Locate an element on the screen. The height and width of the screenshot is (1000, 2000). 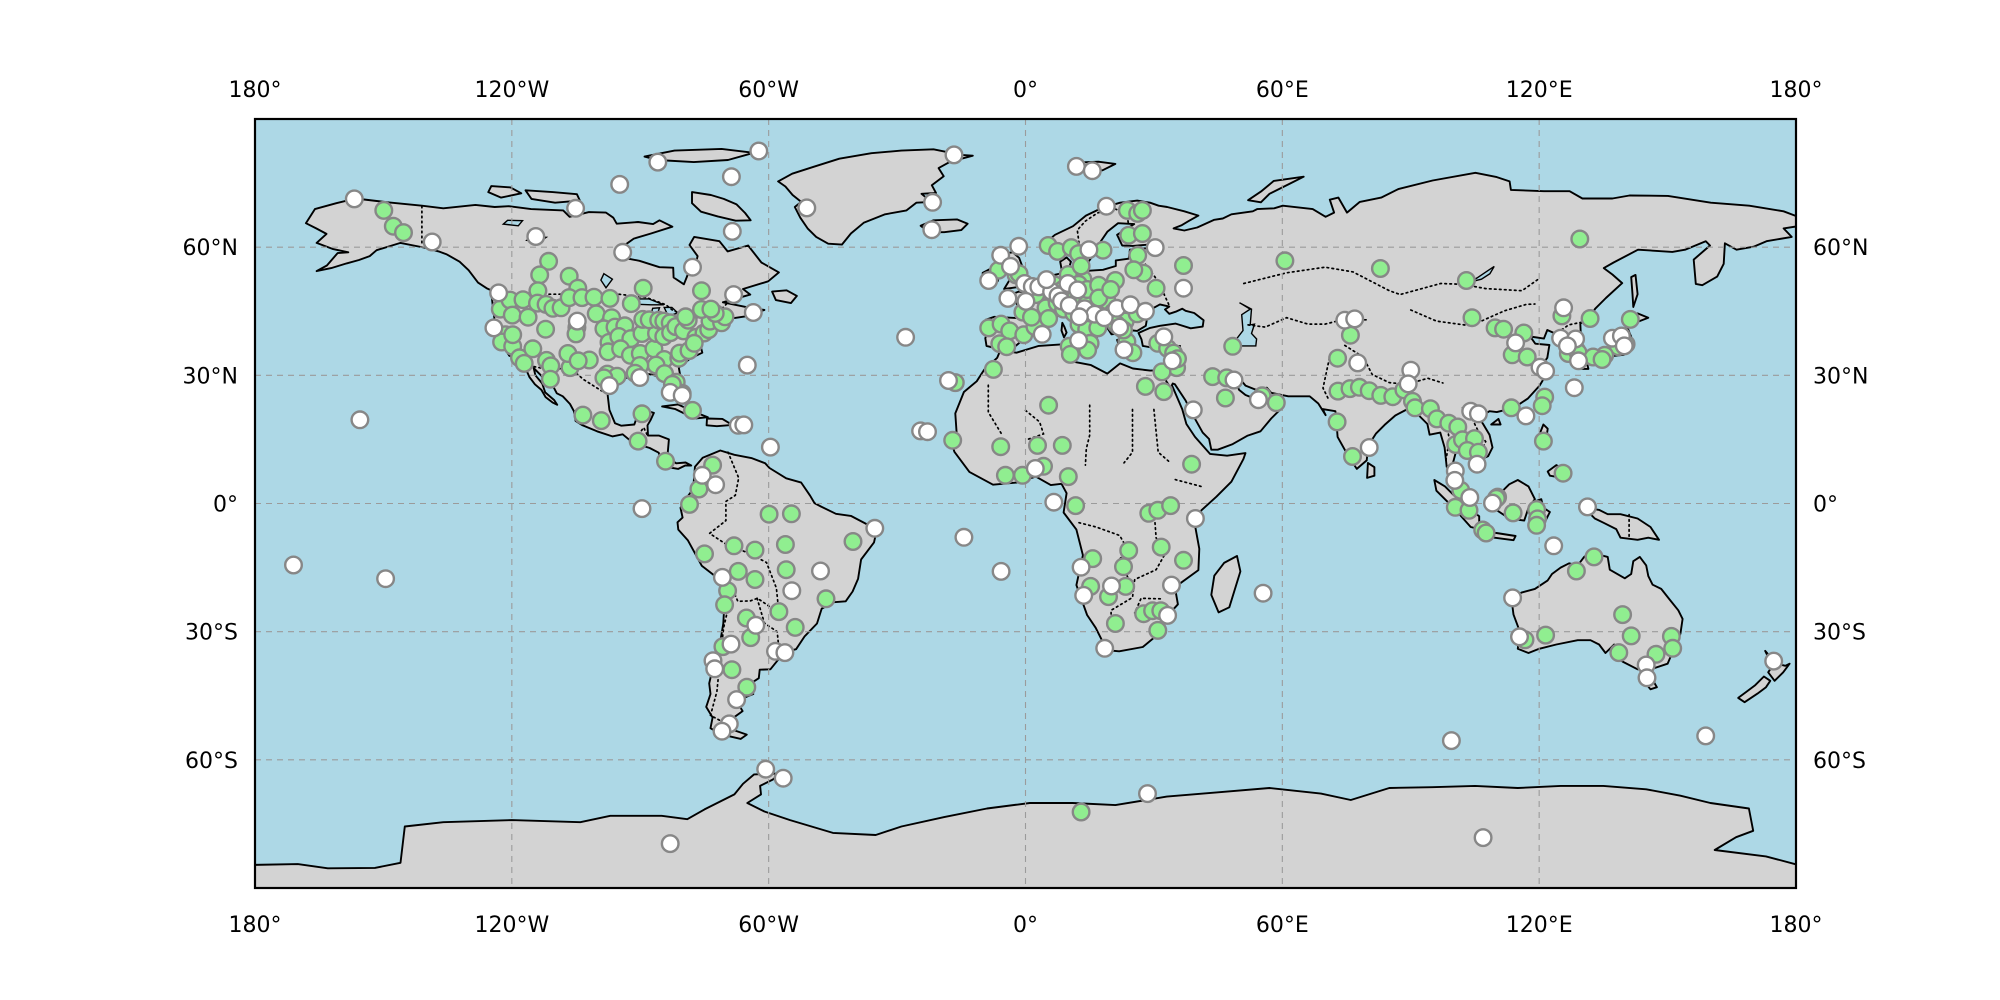
x-tick-label-top: 180° is located at coordinates (255, 90).